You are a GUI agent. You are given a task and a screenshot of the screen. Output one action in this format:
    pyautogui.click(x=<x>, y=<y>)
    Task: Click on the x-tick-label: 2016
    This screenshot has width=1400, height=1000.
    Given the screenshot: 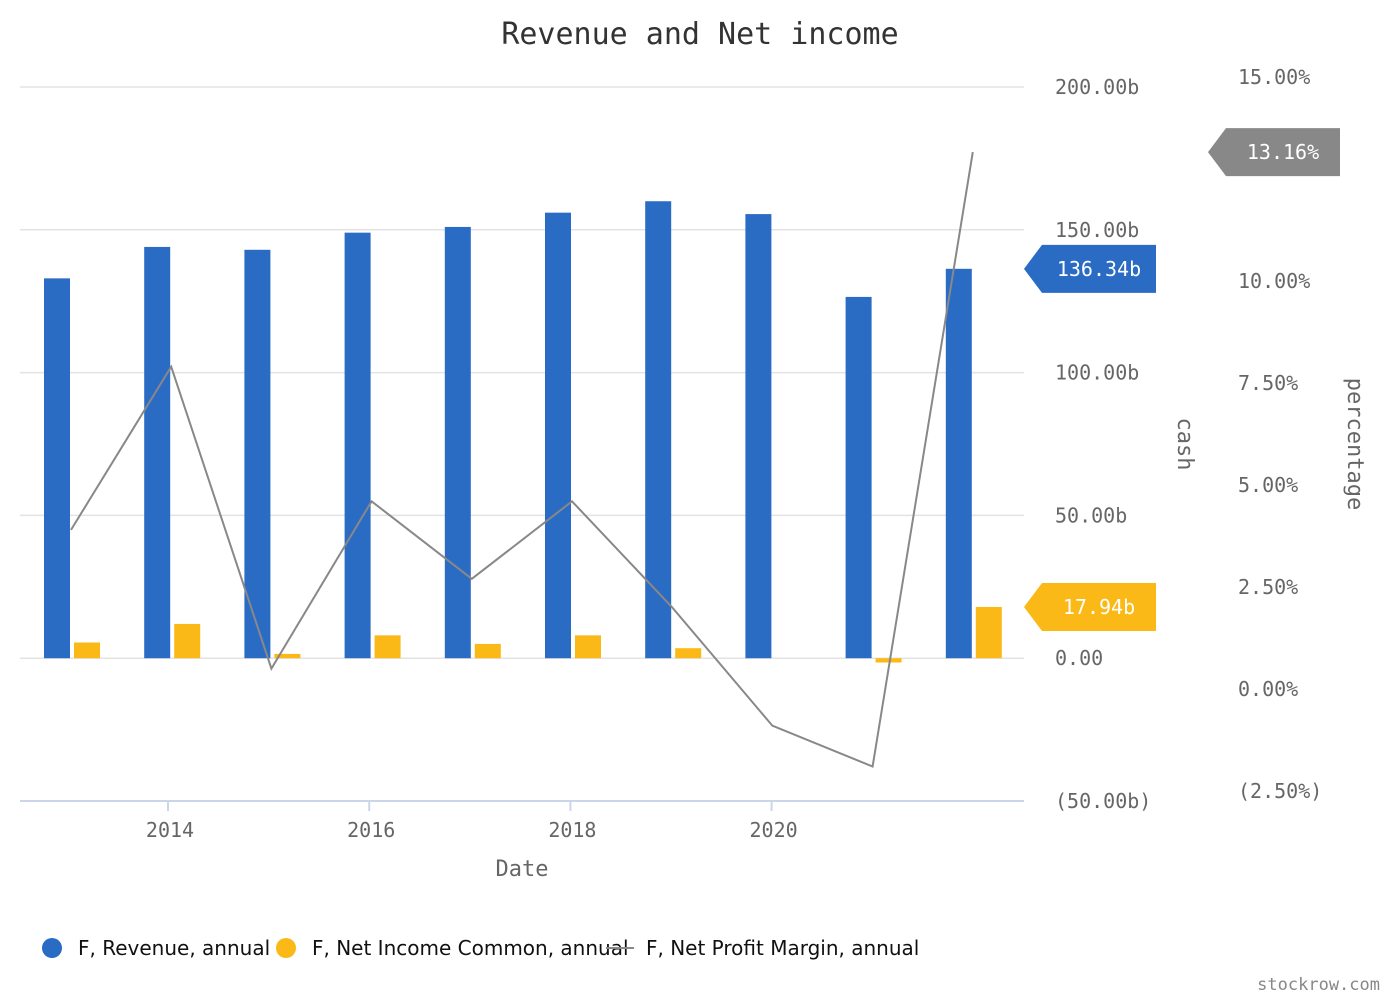 What is the action you would take?
    pyautogui.click(x=371, y=830)
    